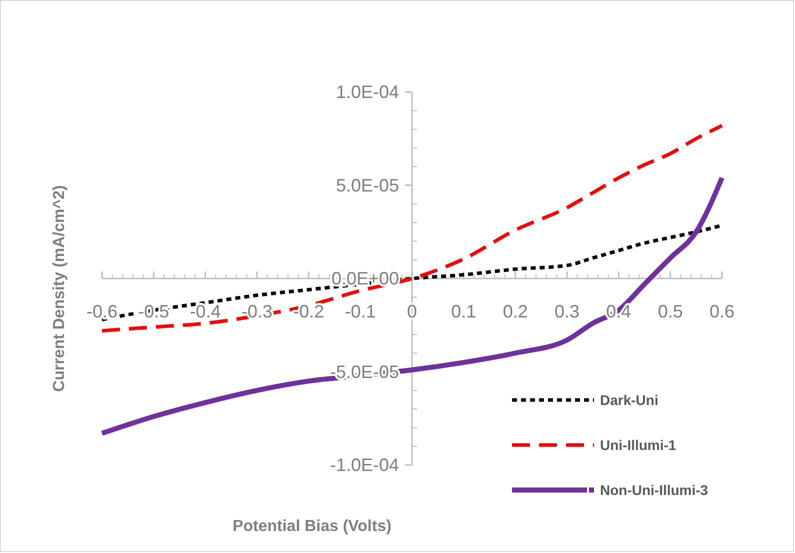  What do you see at coordinates (629, 400) in the screenshot?
I see `legend-label: Dark-Uni` at bounding box center [629, 400].